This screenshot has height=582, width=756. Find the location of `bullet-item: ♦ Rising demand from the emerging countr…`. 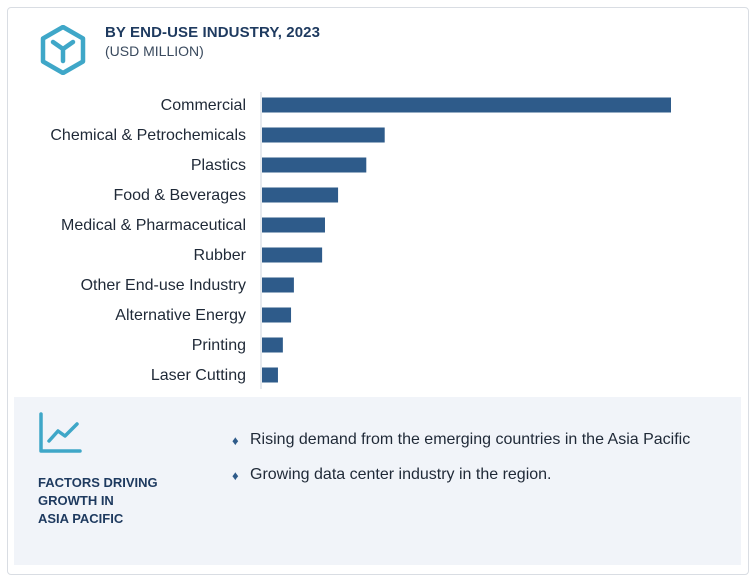

bullet-item: ♦ Rising demand from the emerging countr… is located at coordinates (461, 440).